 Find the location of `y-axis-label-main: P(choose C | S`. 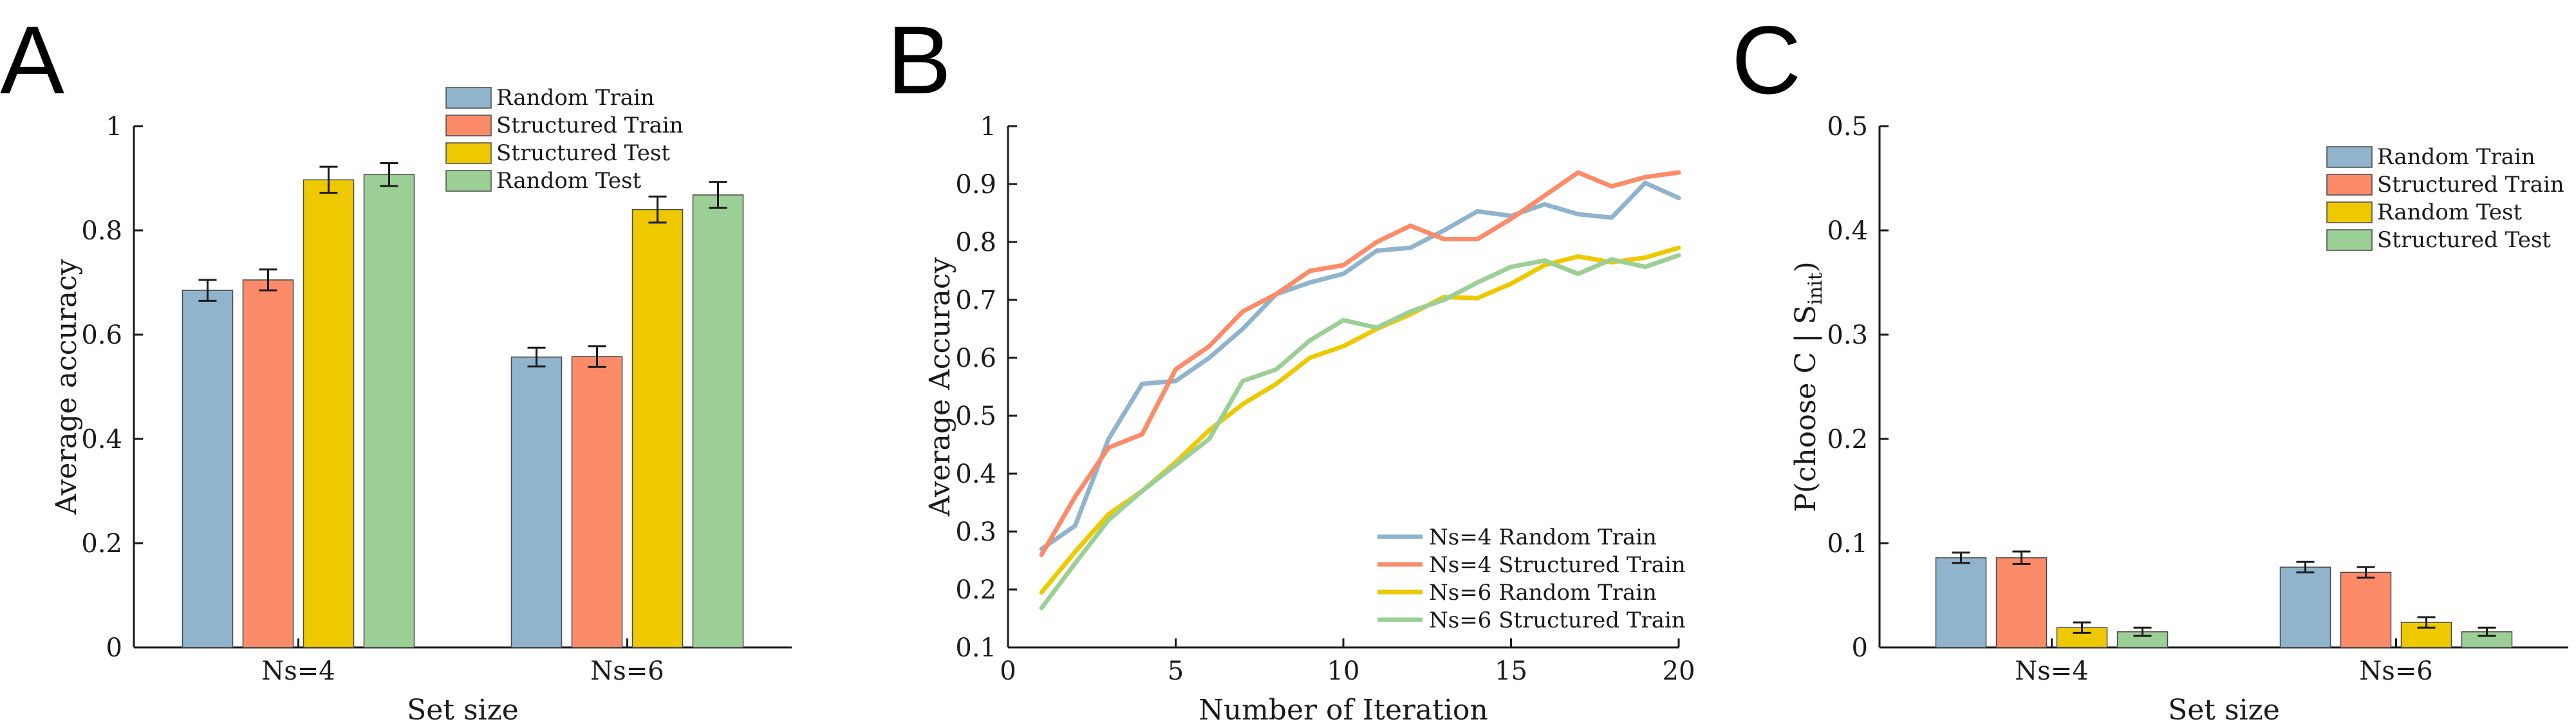

y-axis-label-main: P(choose C | S is located at coordinates (1805, 409).